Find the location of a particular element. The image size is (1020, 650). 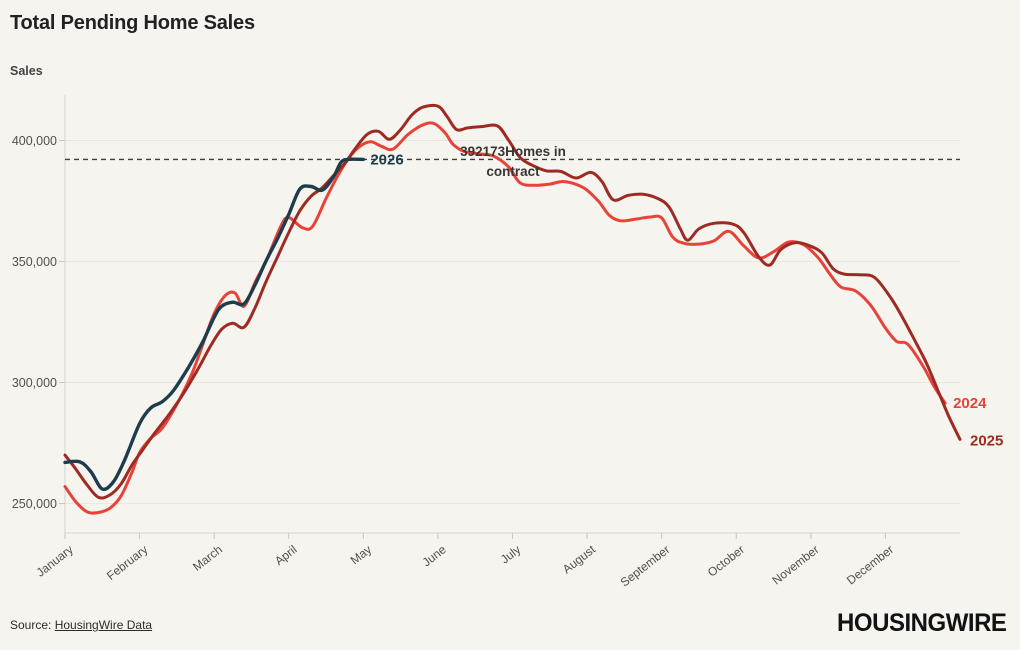

svg-text: February is located at coordinates (127, 562).